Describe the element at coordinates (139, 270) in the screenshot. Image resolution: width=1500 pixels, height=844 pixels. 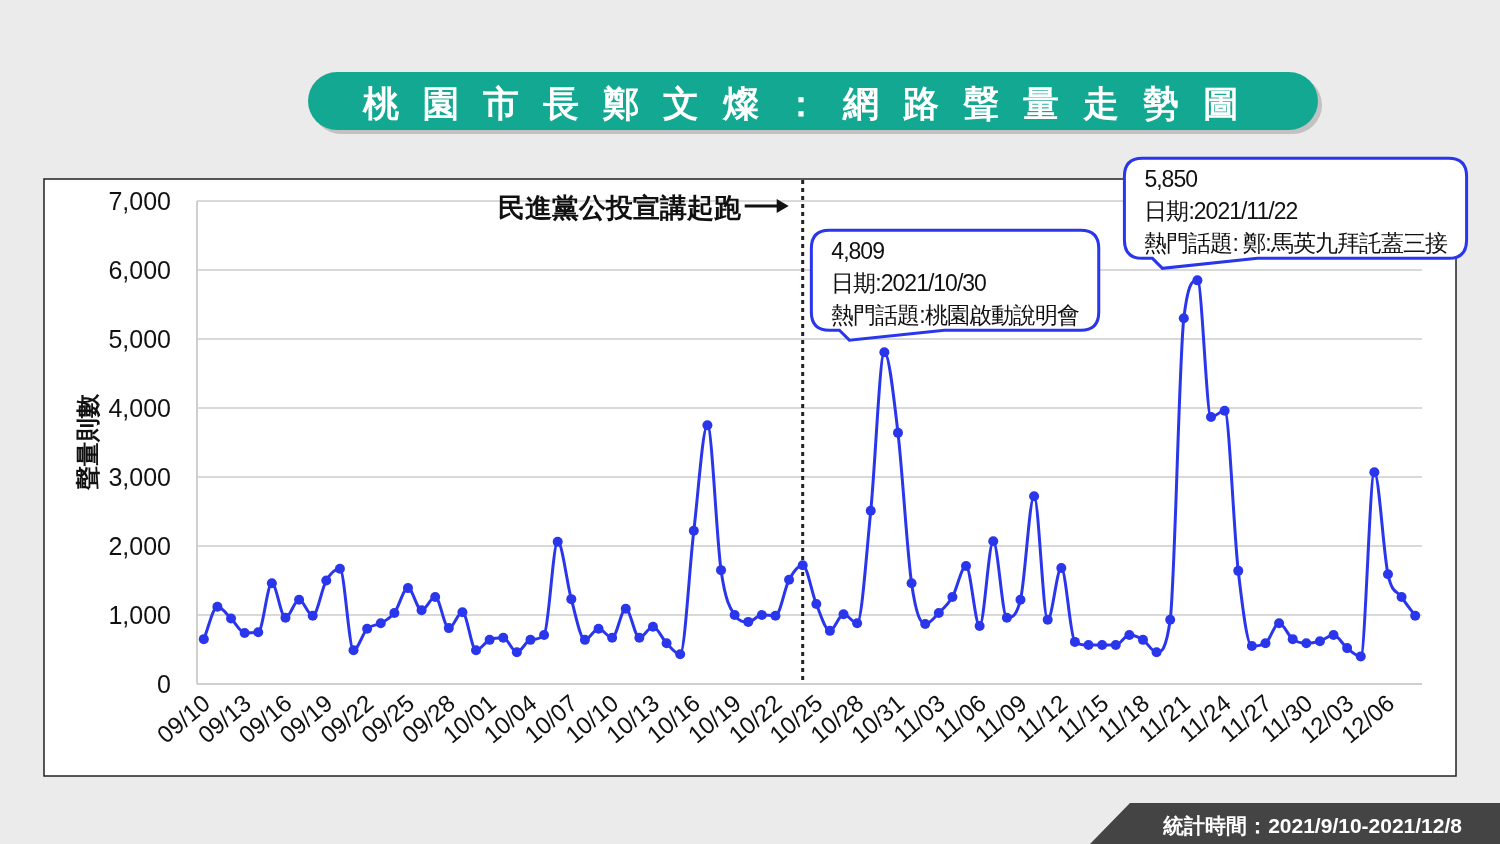
I see `y-tick-label: 6,000` at that location.